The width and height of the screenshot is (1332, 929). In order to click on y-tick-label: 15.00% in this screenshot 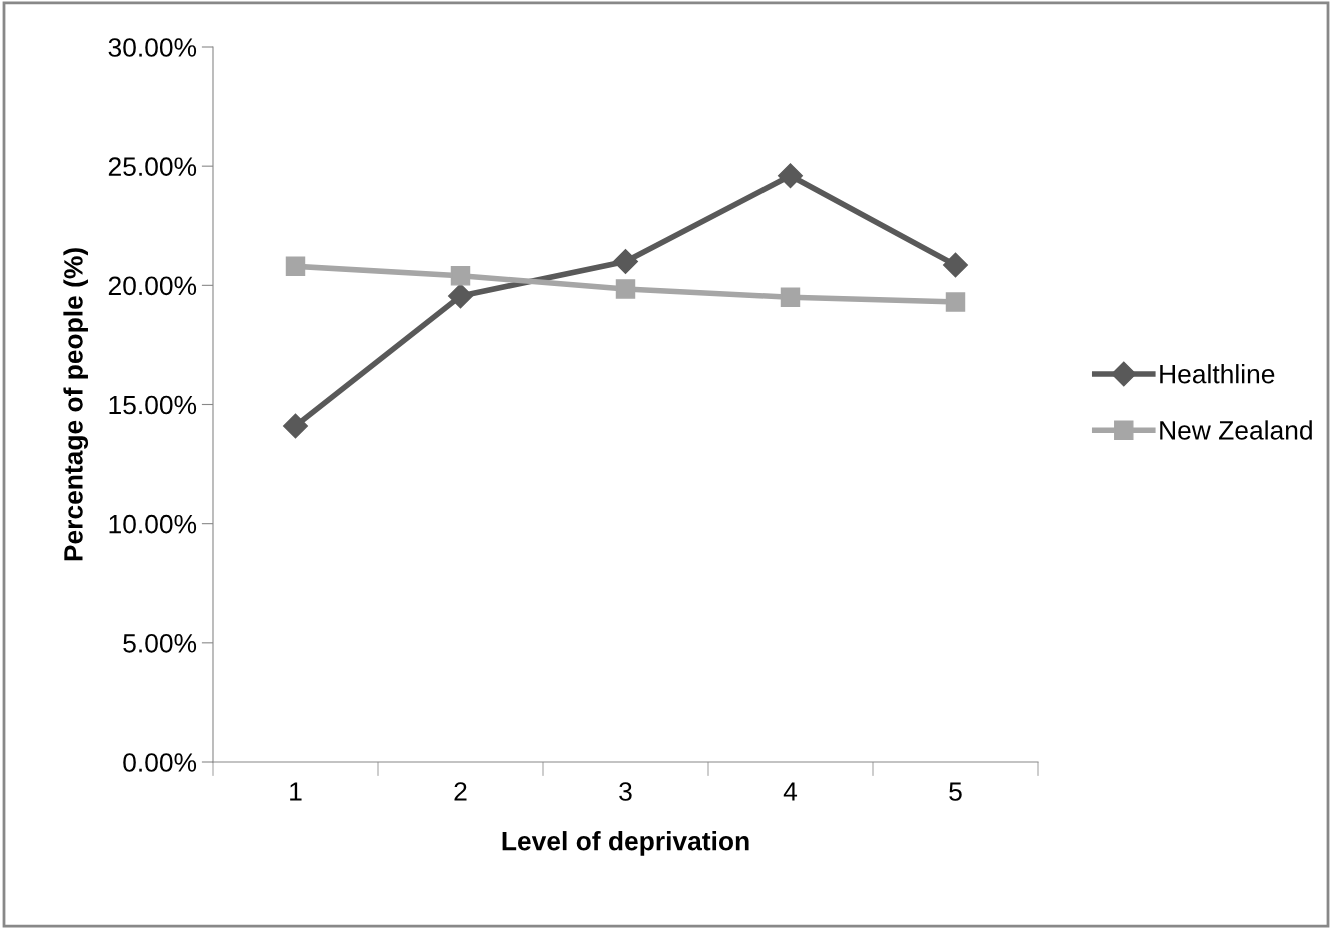, I will do `click(153, 405)`.